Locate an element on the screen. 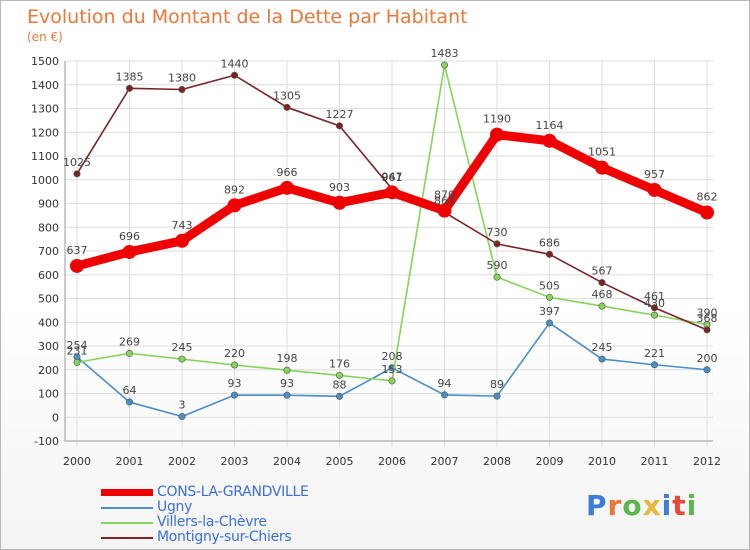 This screenshot has height=550, width=750. x-tick-label: 2007 is located at coordinates (445, 461).